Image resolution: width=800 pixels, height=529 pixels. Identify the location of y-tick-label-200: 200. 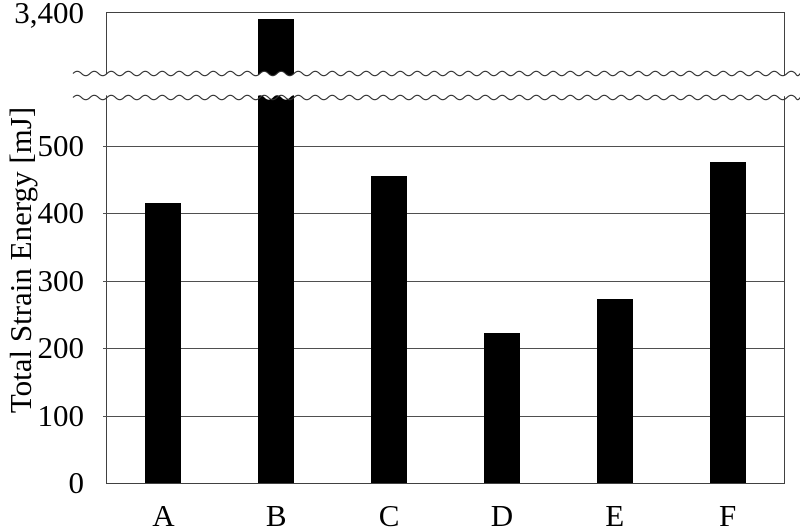
(61, 347).